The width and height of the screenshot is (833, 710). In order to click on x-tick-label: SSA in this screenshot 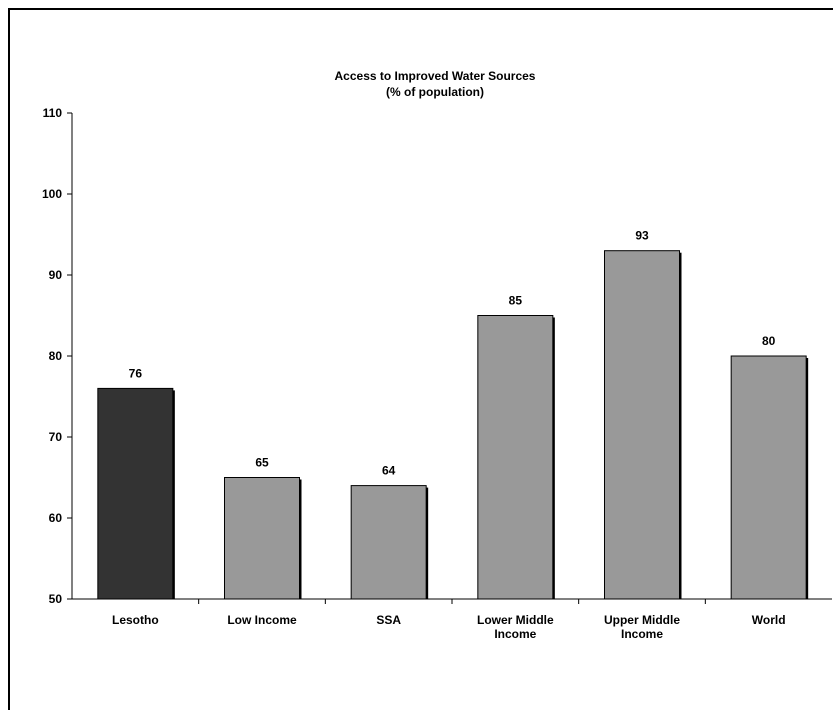, I will do `click(388, 620)`.